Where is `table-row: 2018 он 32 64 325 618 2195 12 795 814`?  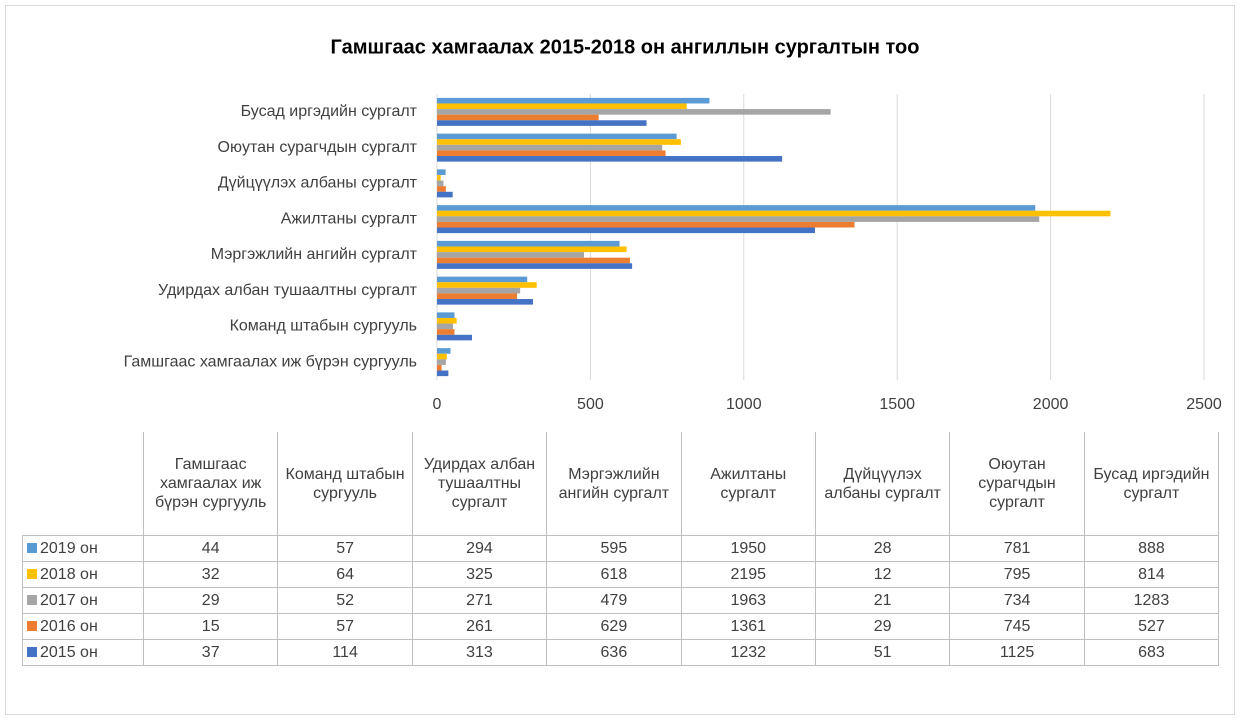 table-row: 2018 он 32 64 325 618 2195 12 795 814 is located at coordinates (621, 574).